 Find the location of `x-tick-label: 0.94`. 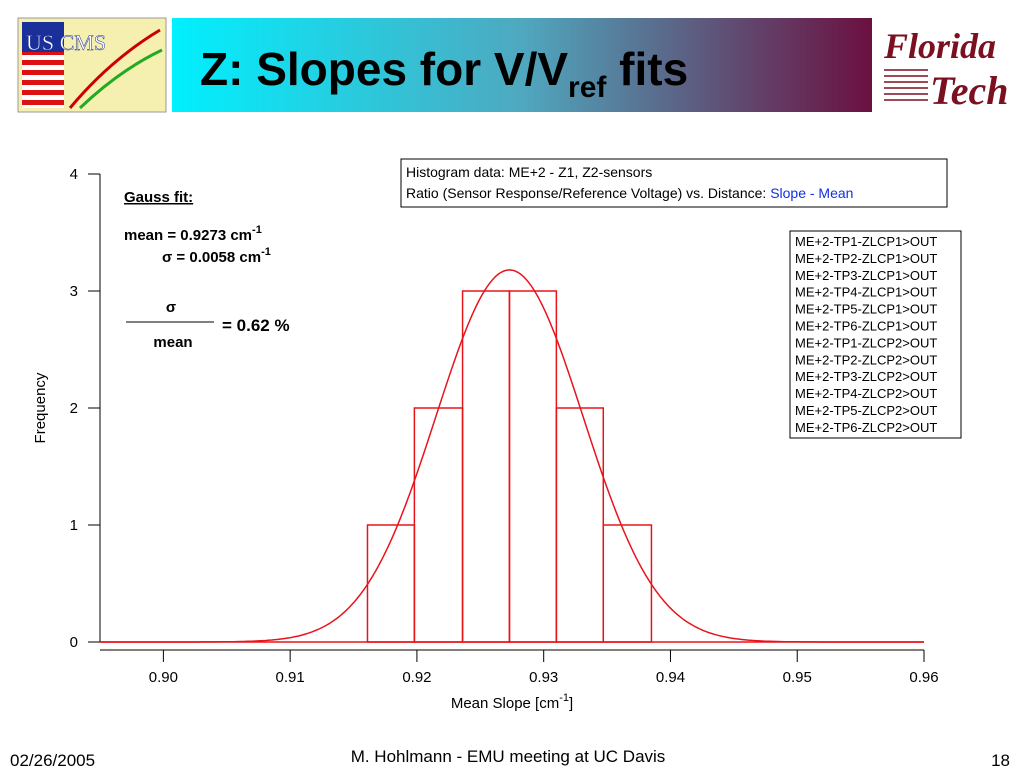

x-tick-label: 0.94 is located at coordinates (670, 677).